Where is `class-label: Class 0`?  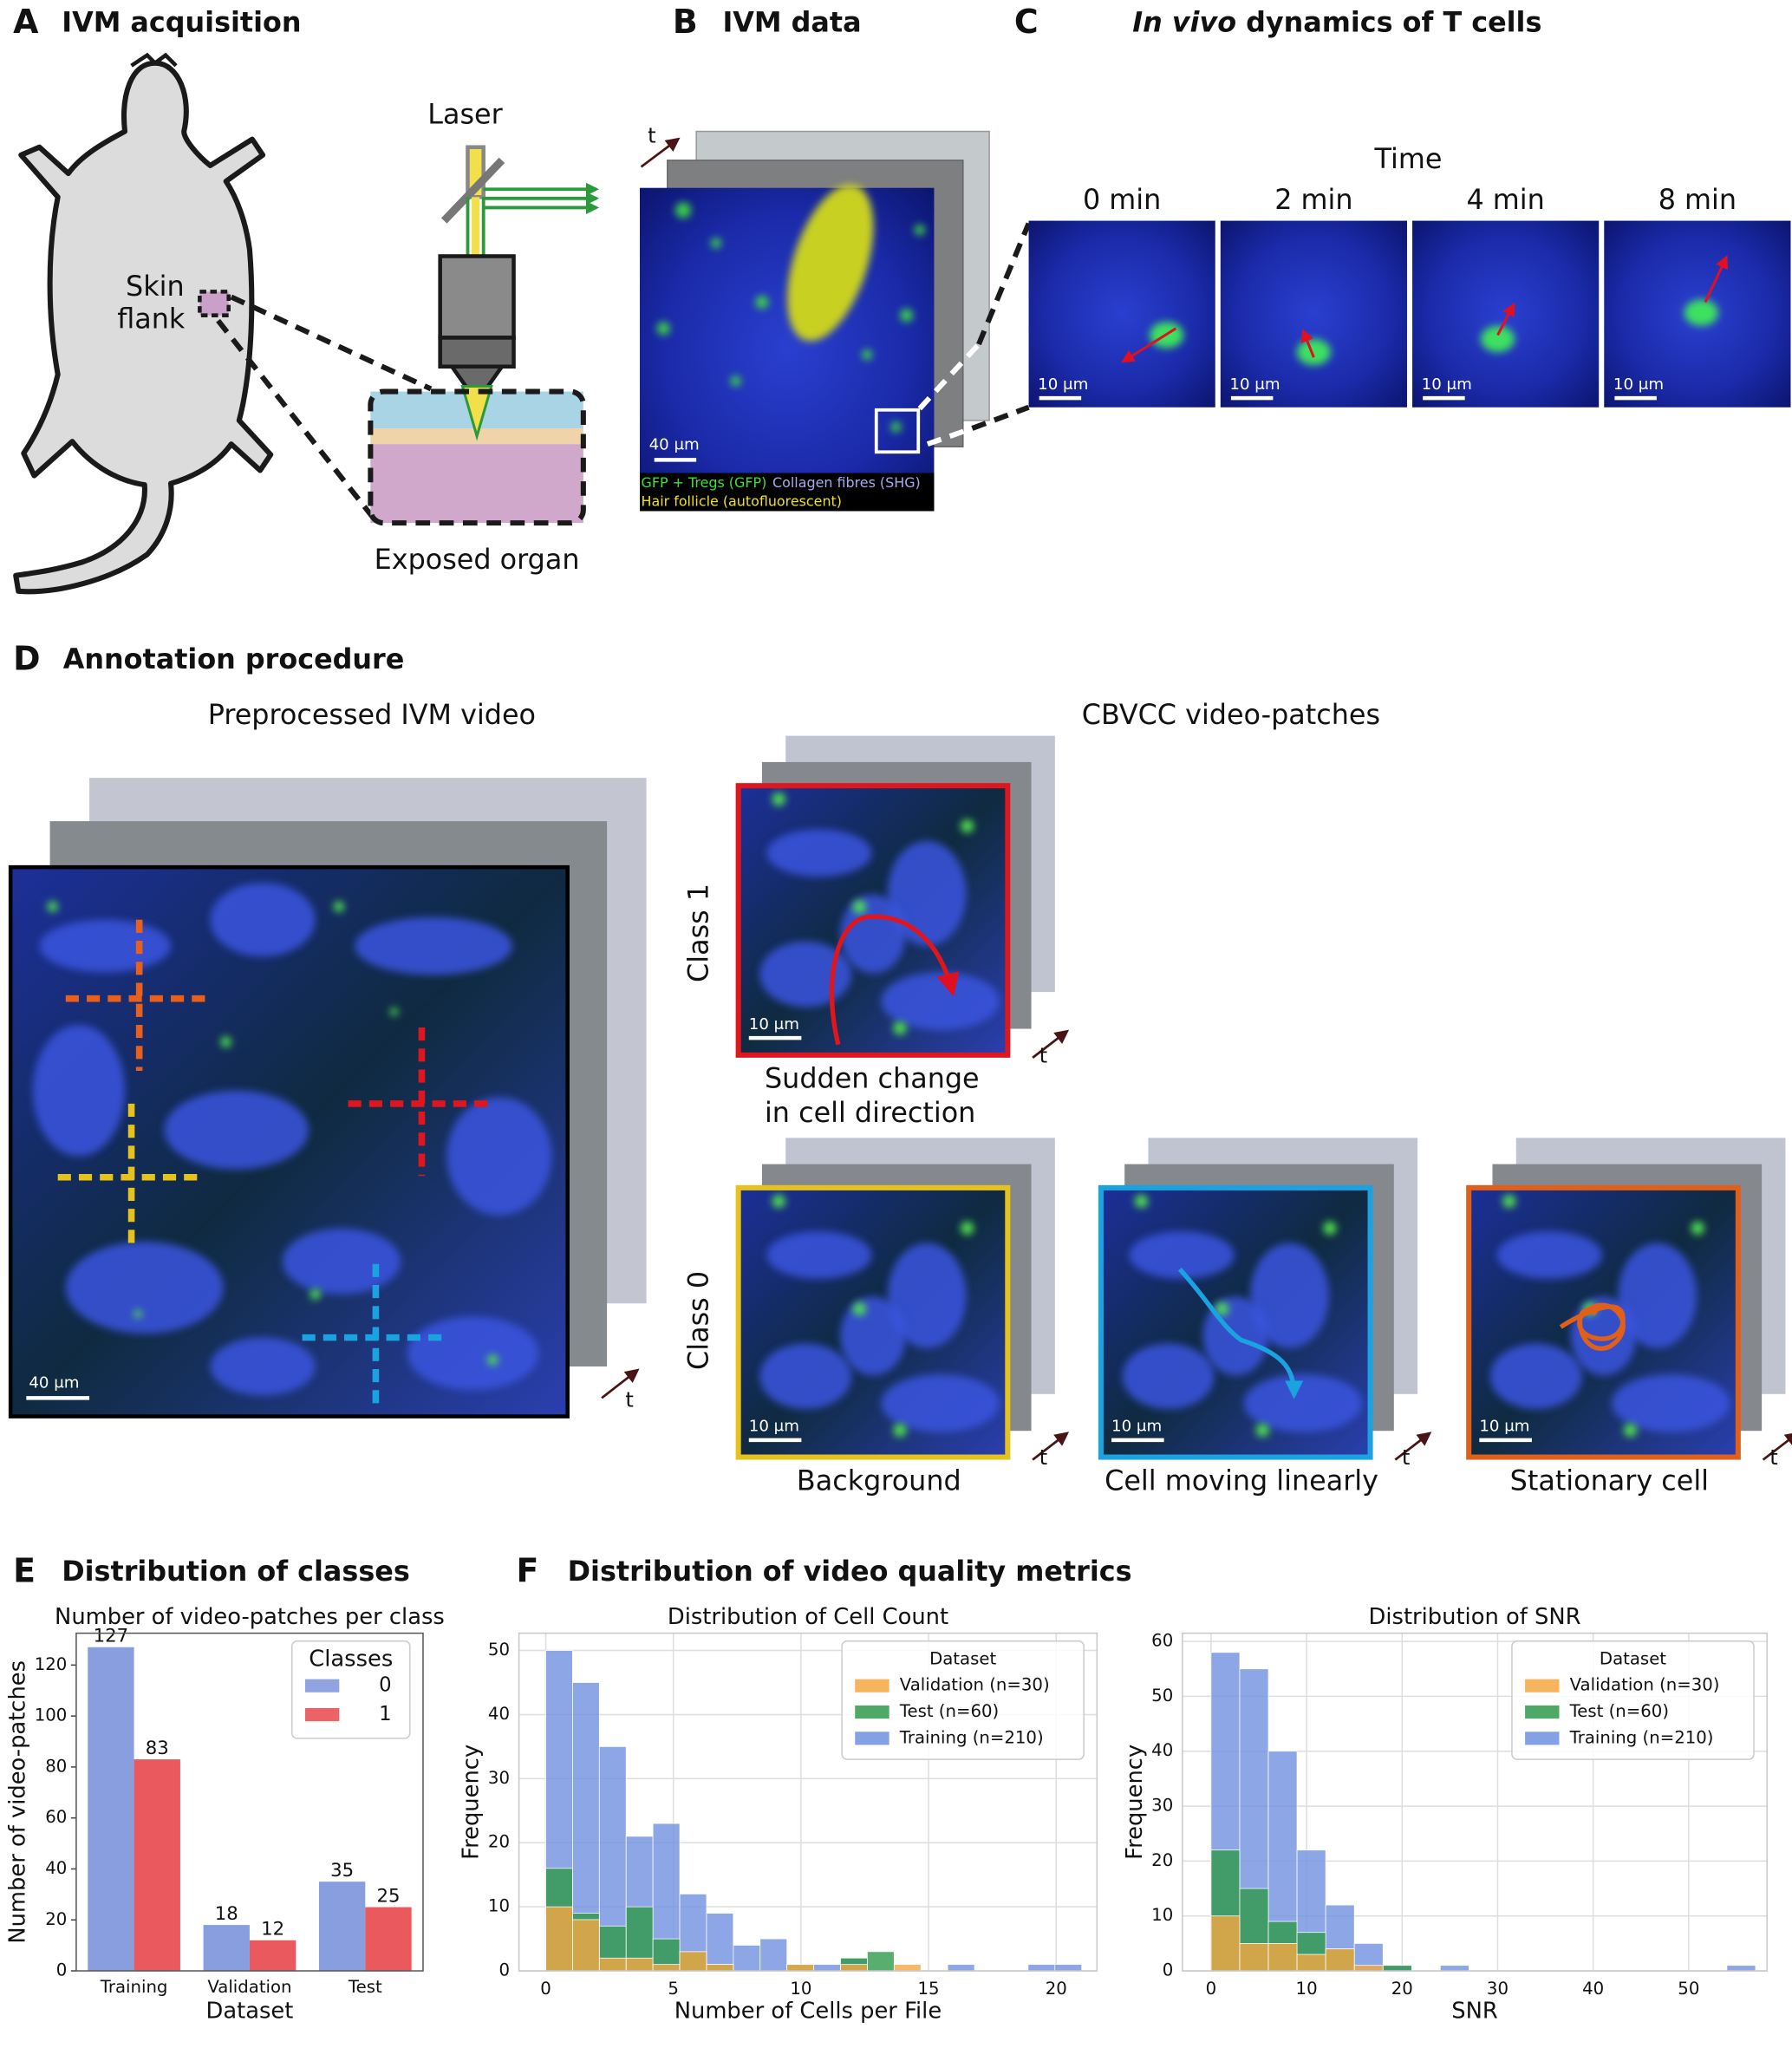 class-label: Class 0 is located at coordinates (698, 1321).